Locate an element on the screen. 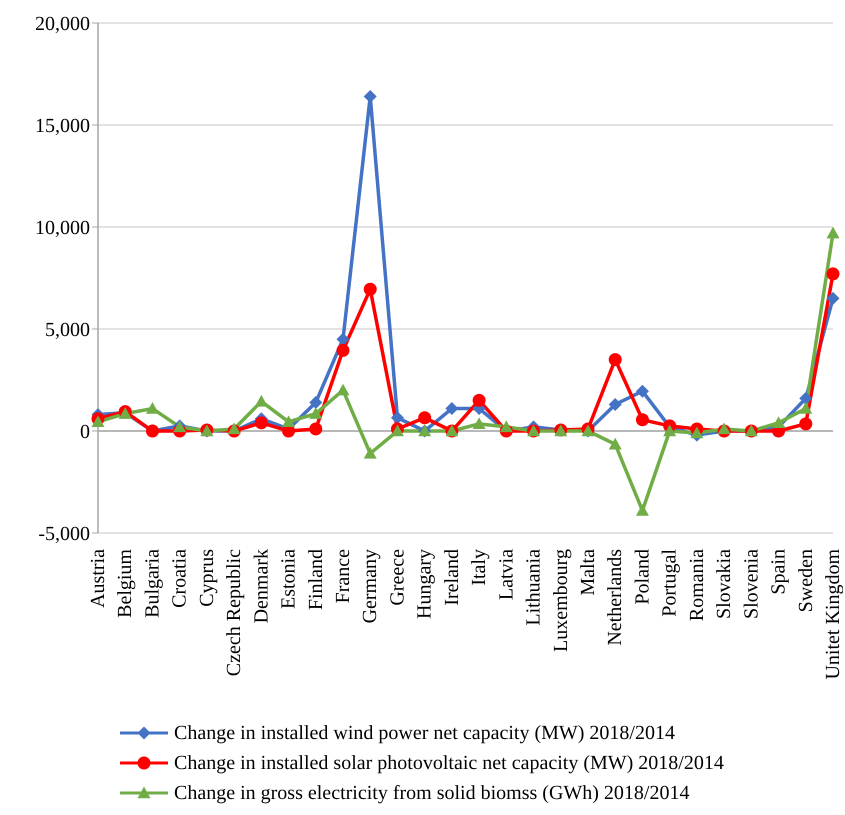 The image size is (845, 815). legend-label: Change in gross electricity from solid biomss (GWh) 2018/2014 is located at coordinates (432, 793).